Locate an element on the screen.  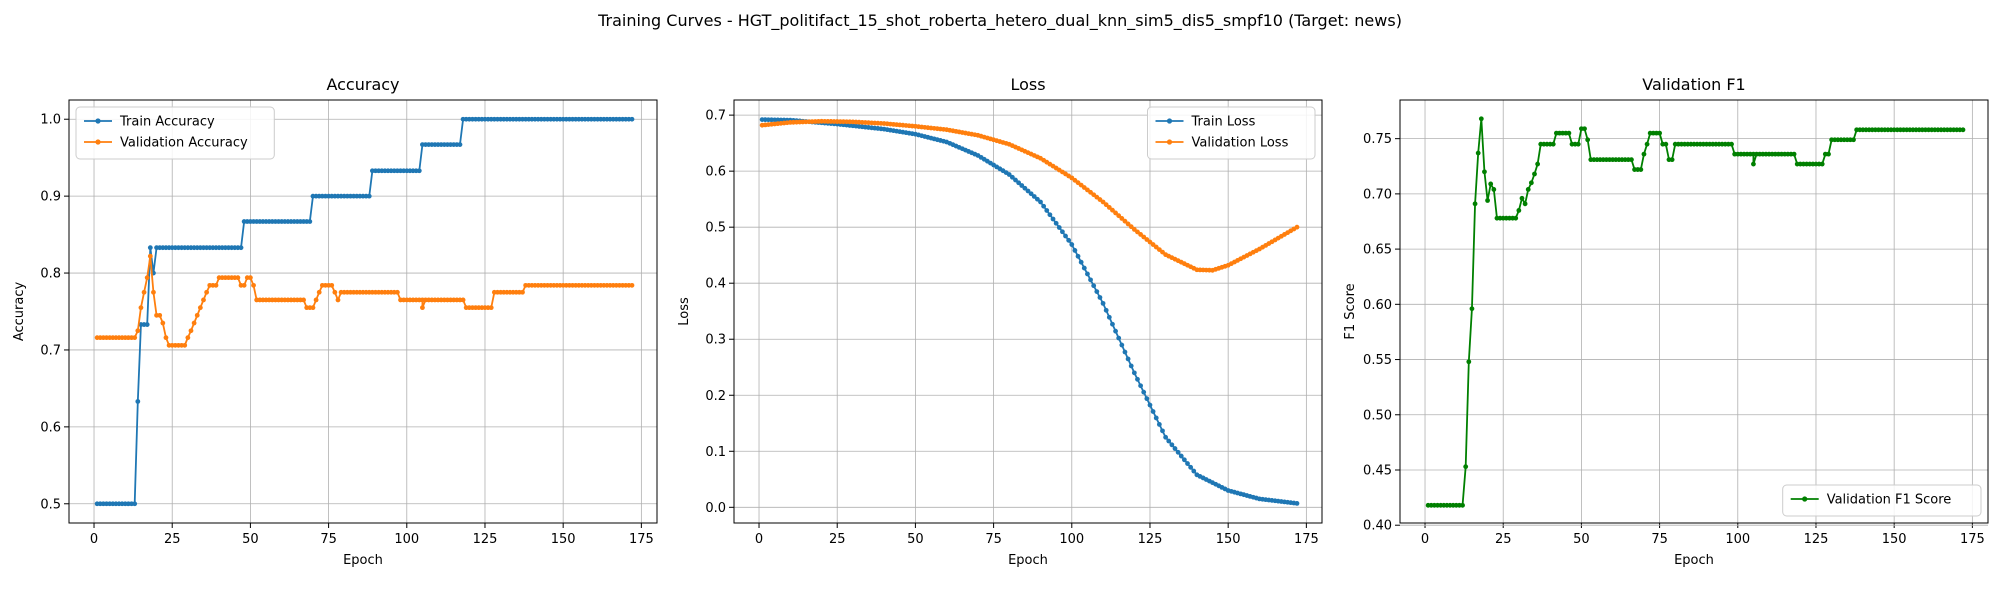
x-tick-label: 175 is located at coordinates (1972, 539).